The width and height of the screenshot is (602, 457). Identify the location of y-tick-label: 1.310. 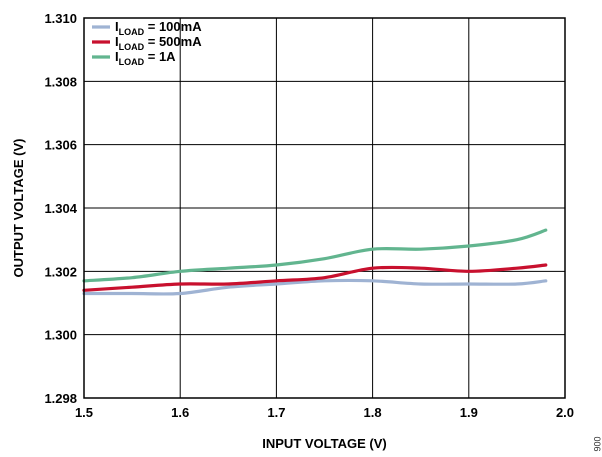
(60, 18).